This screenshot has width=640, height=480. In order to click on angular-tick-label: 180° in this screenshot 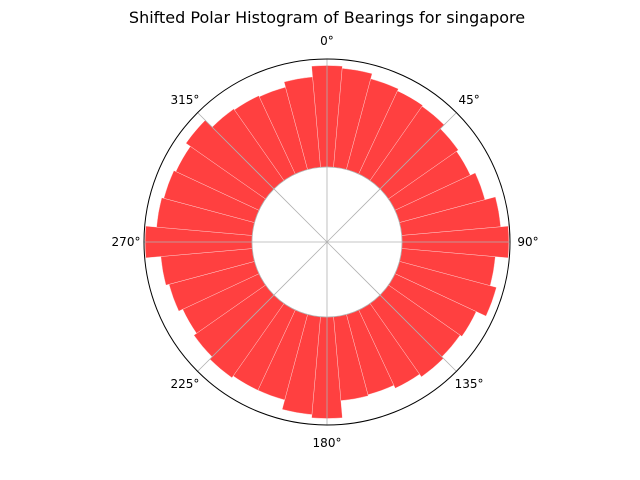, I will do `click(327, 443)`.